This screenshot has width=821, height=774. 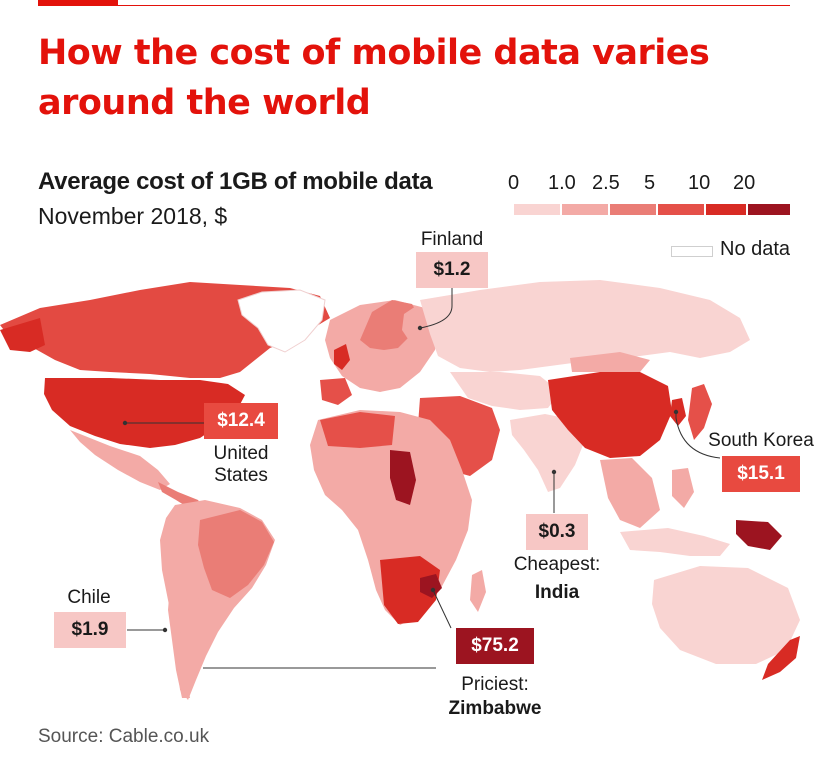 What do you see at coordinates (454, 5) in the screenshot?
I see `header-rule` at bounding box center [454, 5].